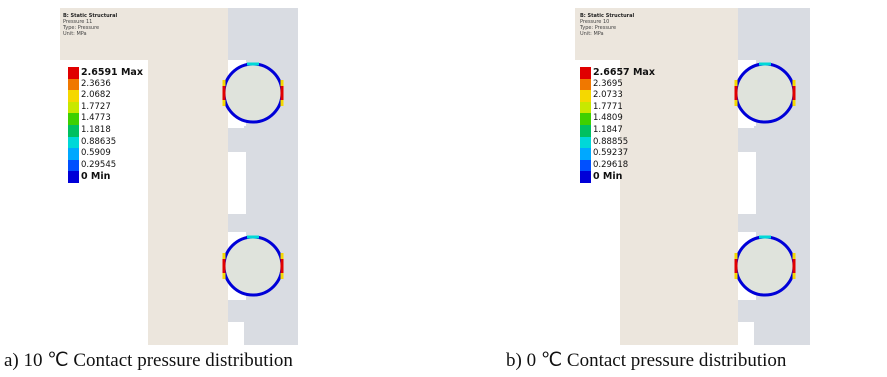 Image resolution: width=887 pixels, height=377 pixels. I want to click on figure-caption: b) 0 ℃ Contact pressure distribution, so click(646, 360).